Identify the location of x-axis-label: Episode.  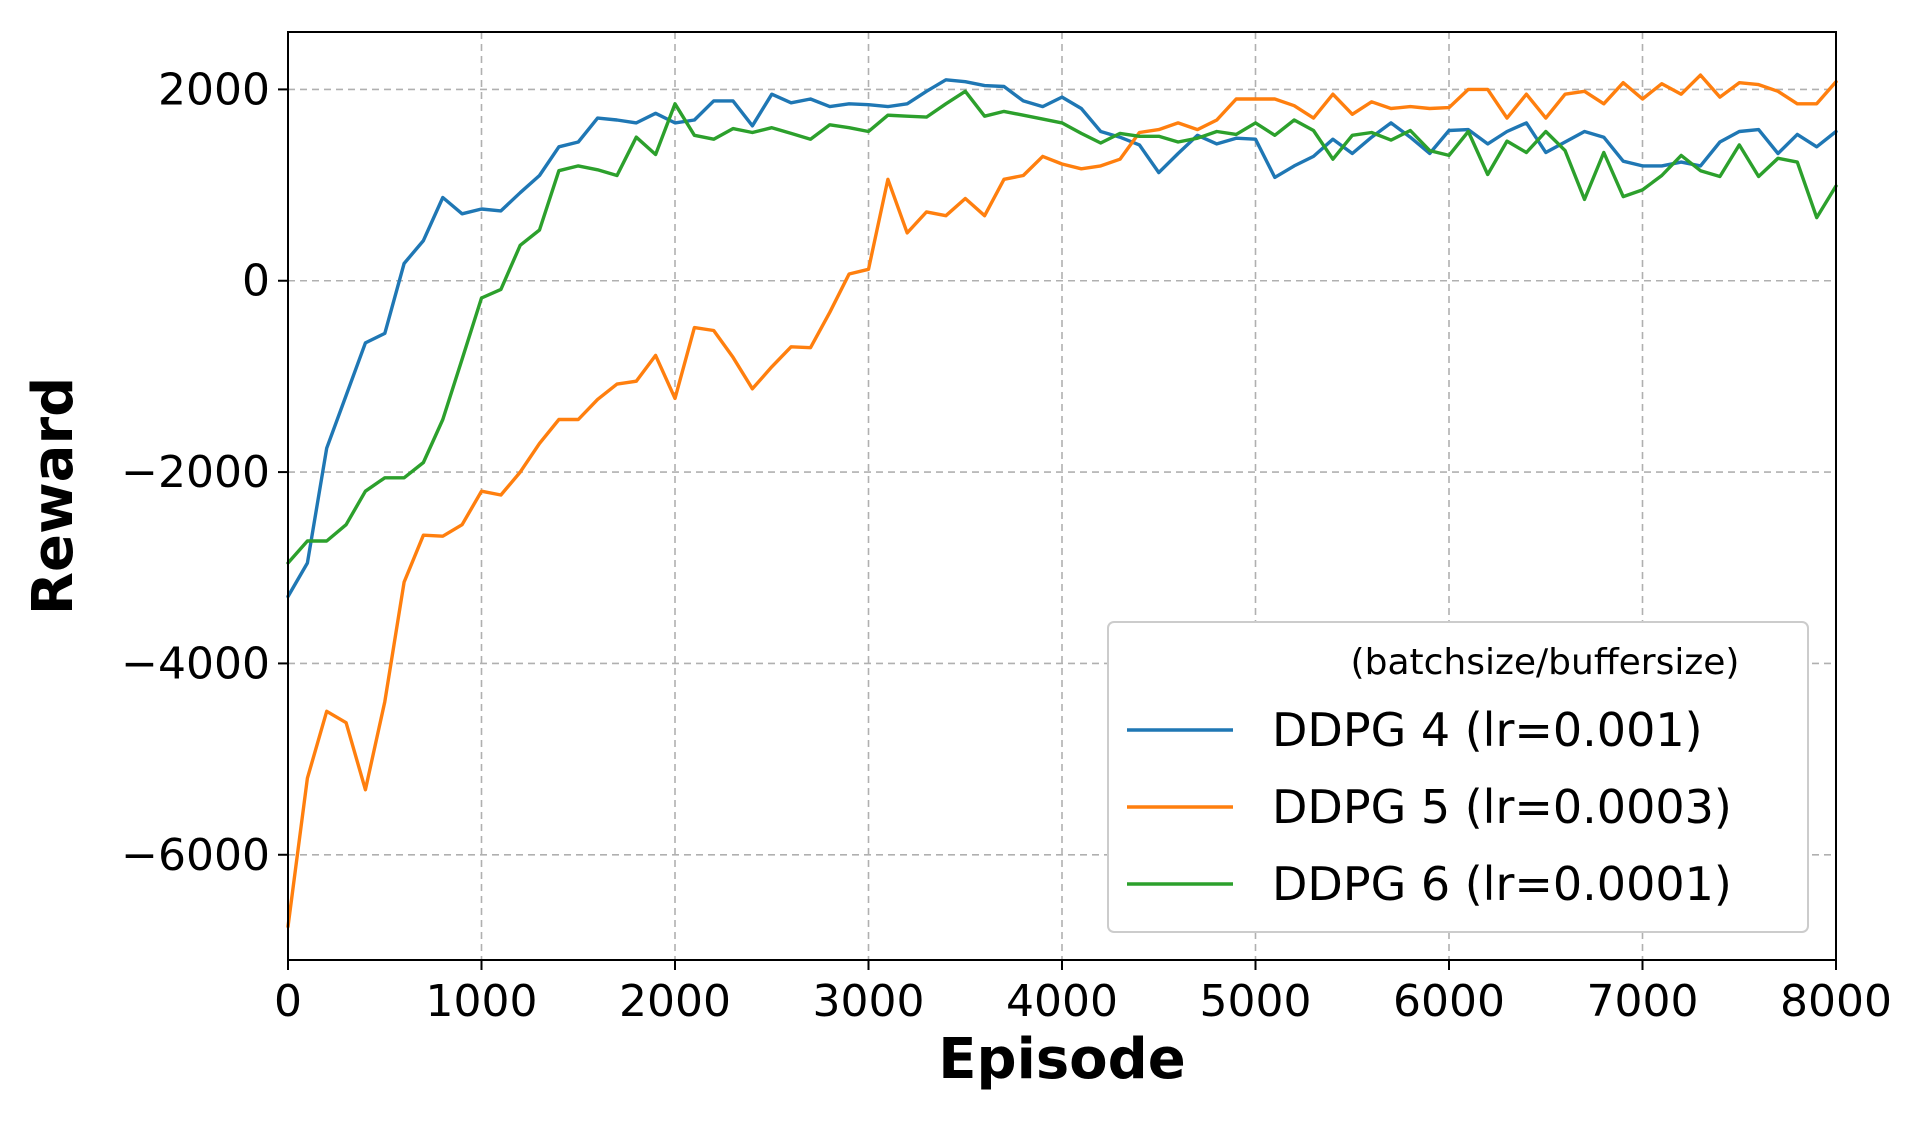
(1061, 1059).